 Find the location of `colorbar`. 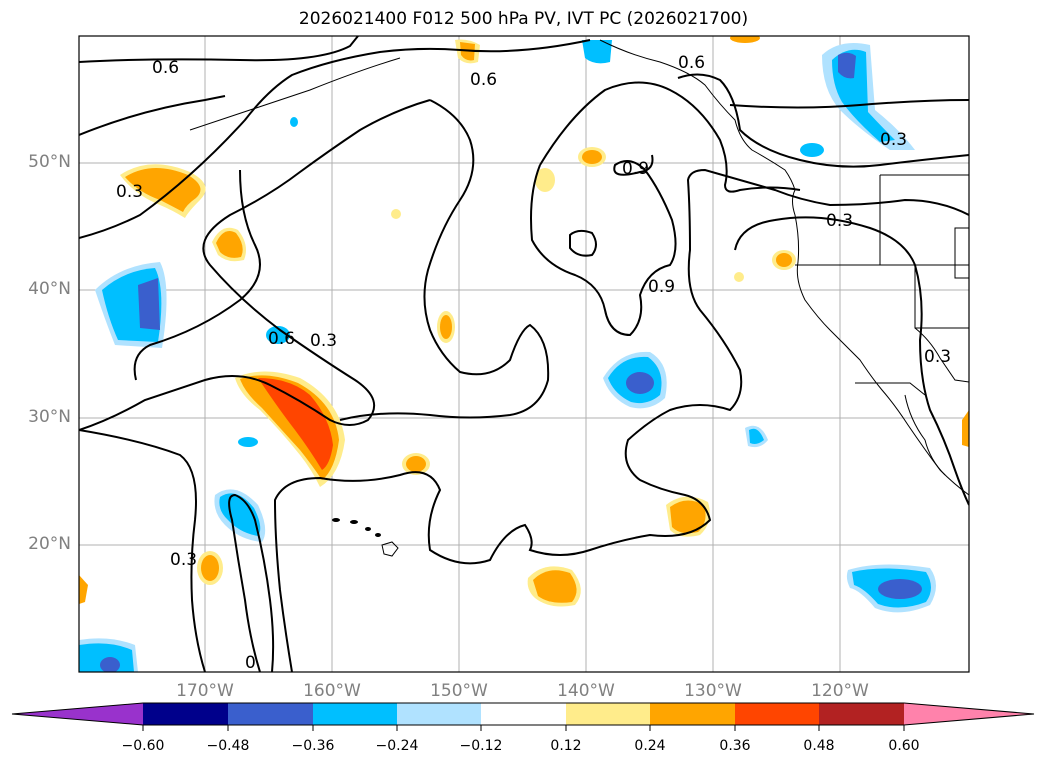

colorbar is located at coordinates (523, 716).